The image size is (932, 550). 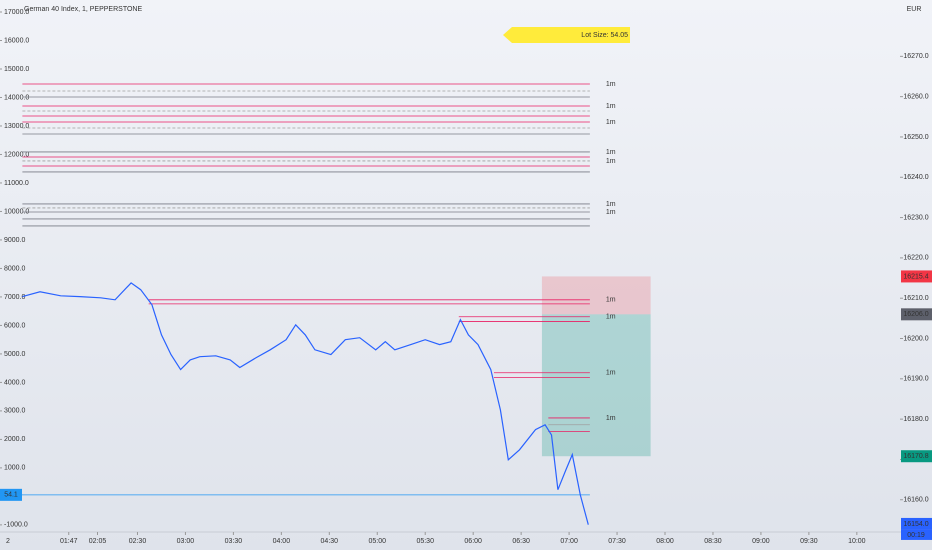 What do you see at coordinates (569, 541) in the screenshot?
I see `x-tick-label: 07:00` at bounding box center [569, 541].